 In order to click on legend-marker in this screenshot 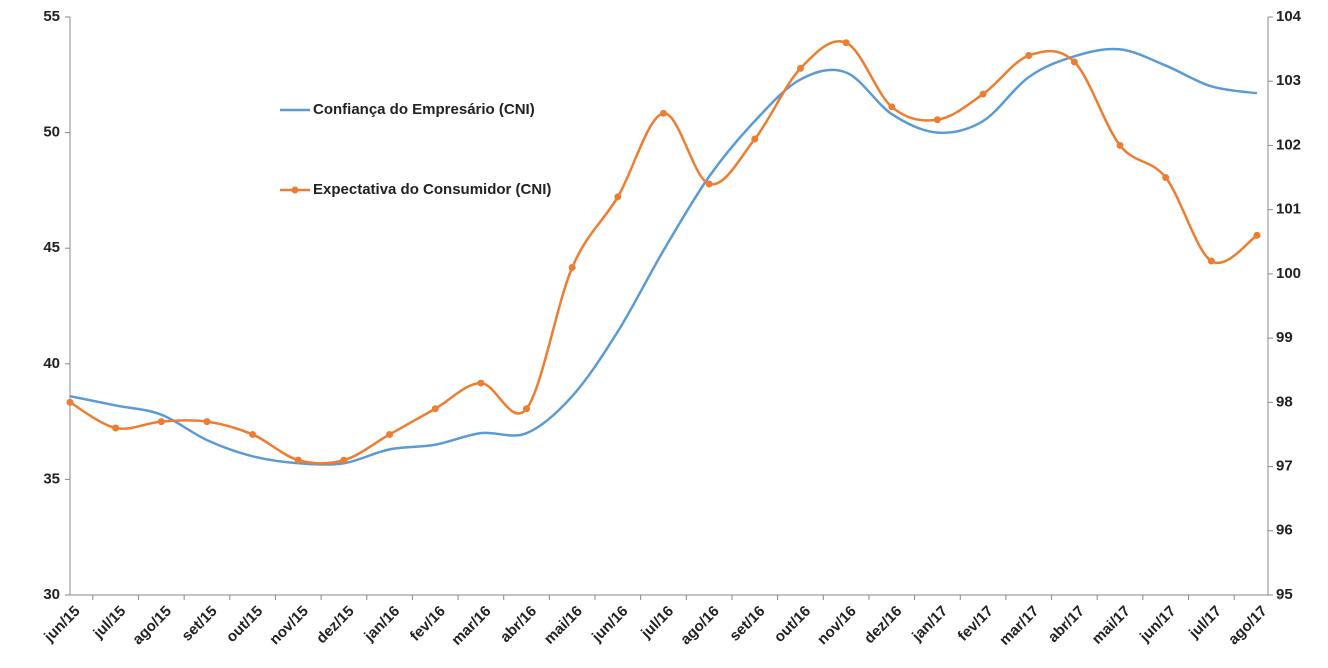, I will do `click(295, 190)`.